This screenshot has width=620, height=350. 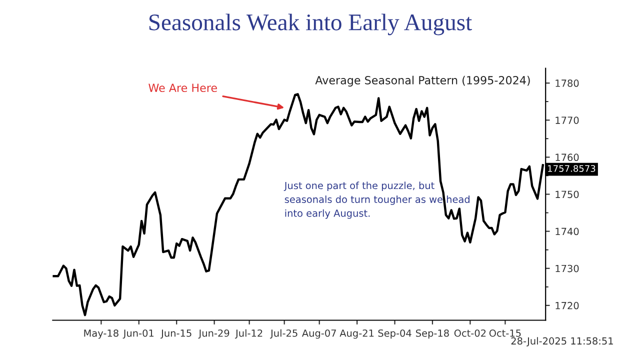 What do you see at coordinates (572, 168) in the screenshot?
I see `annotation: 1757.8573` at bounding box center [572, 168].